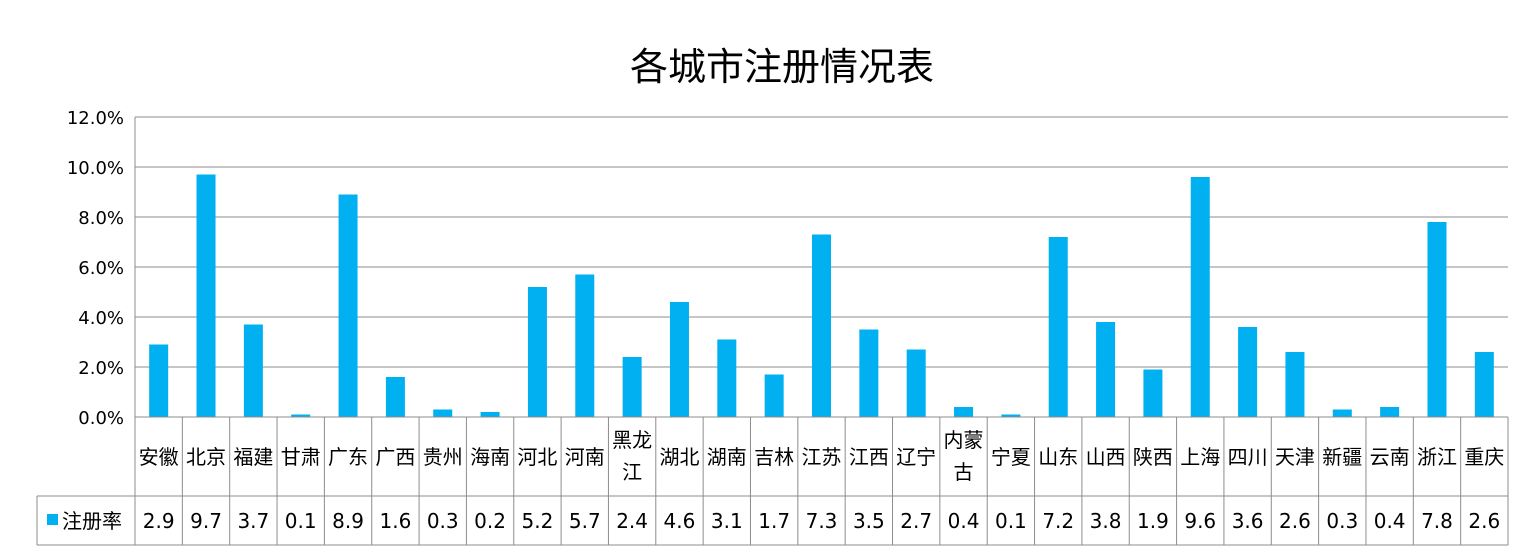 The image size is (1532, 557). What do you see at coordinates (395, 457) in the screenshot?
I see `x-tick-label: 广西` at bounding box center [395, 457].